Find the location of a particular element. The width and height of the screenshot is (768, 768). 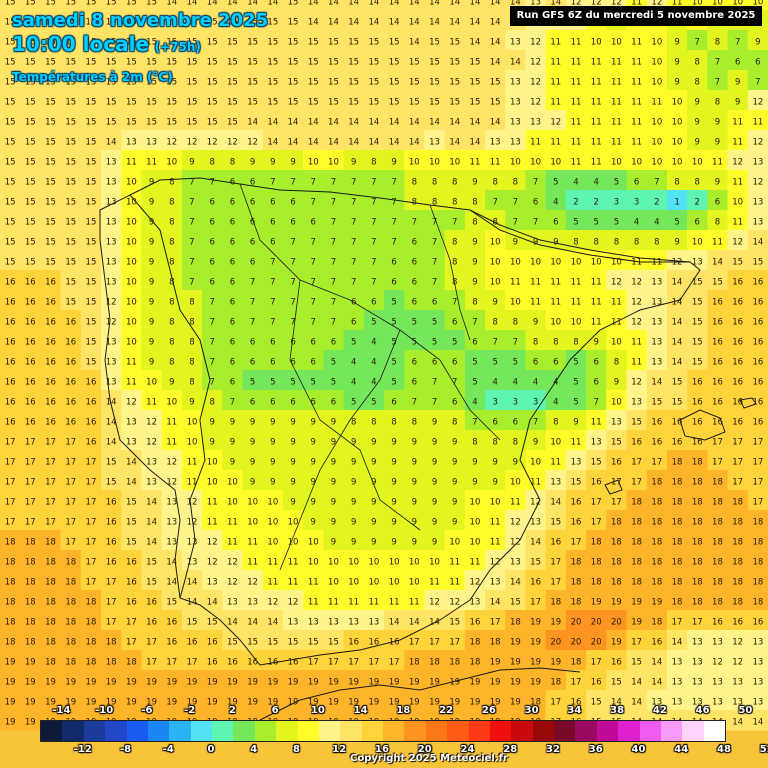

legend-top-label: 34 is located at coordinates (574, 710).